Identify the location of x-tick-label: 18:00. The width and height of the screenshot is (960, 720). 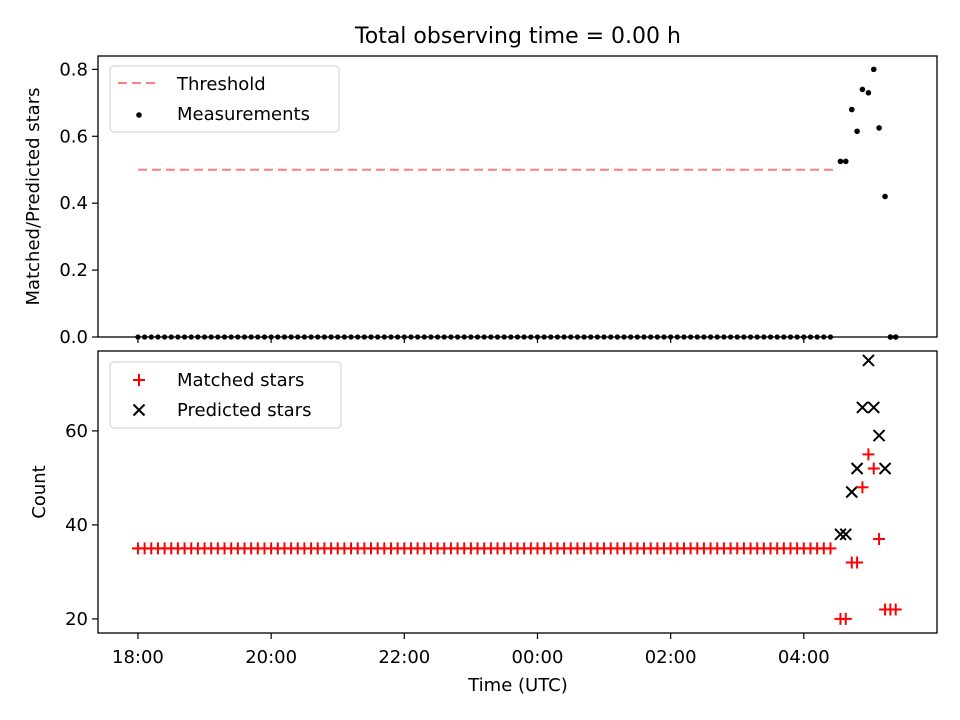
(138, 657).